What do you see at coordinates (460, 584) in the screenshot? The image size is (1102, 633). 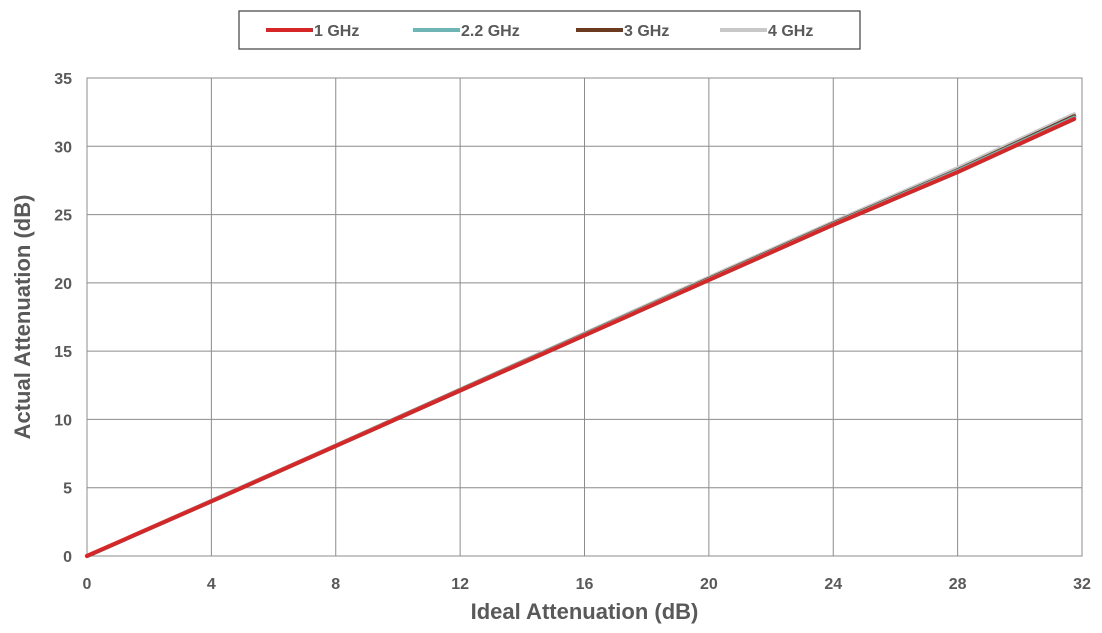 I see `x-tick-label: 12` at bounding box center [460, 584].